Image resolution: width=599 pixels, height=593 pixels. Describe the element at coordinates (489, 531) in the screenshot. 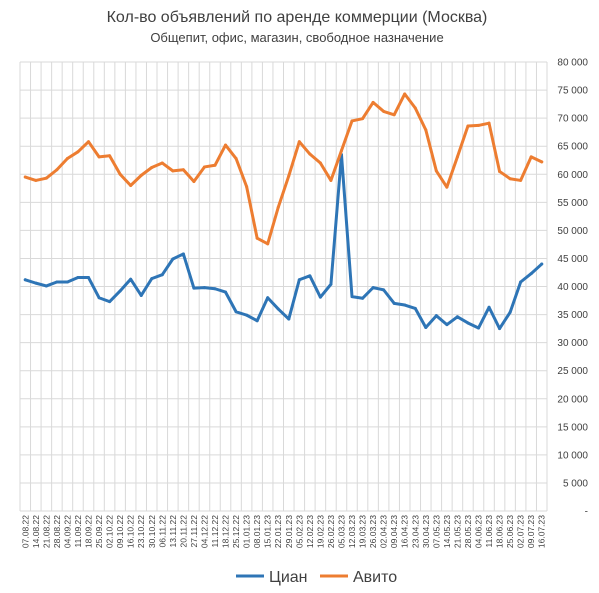

I see `x-tick-label: 11.06.23` at that location.